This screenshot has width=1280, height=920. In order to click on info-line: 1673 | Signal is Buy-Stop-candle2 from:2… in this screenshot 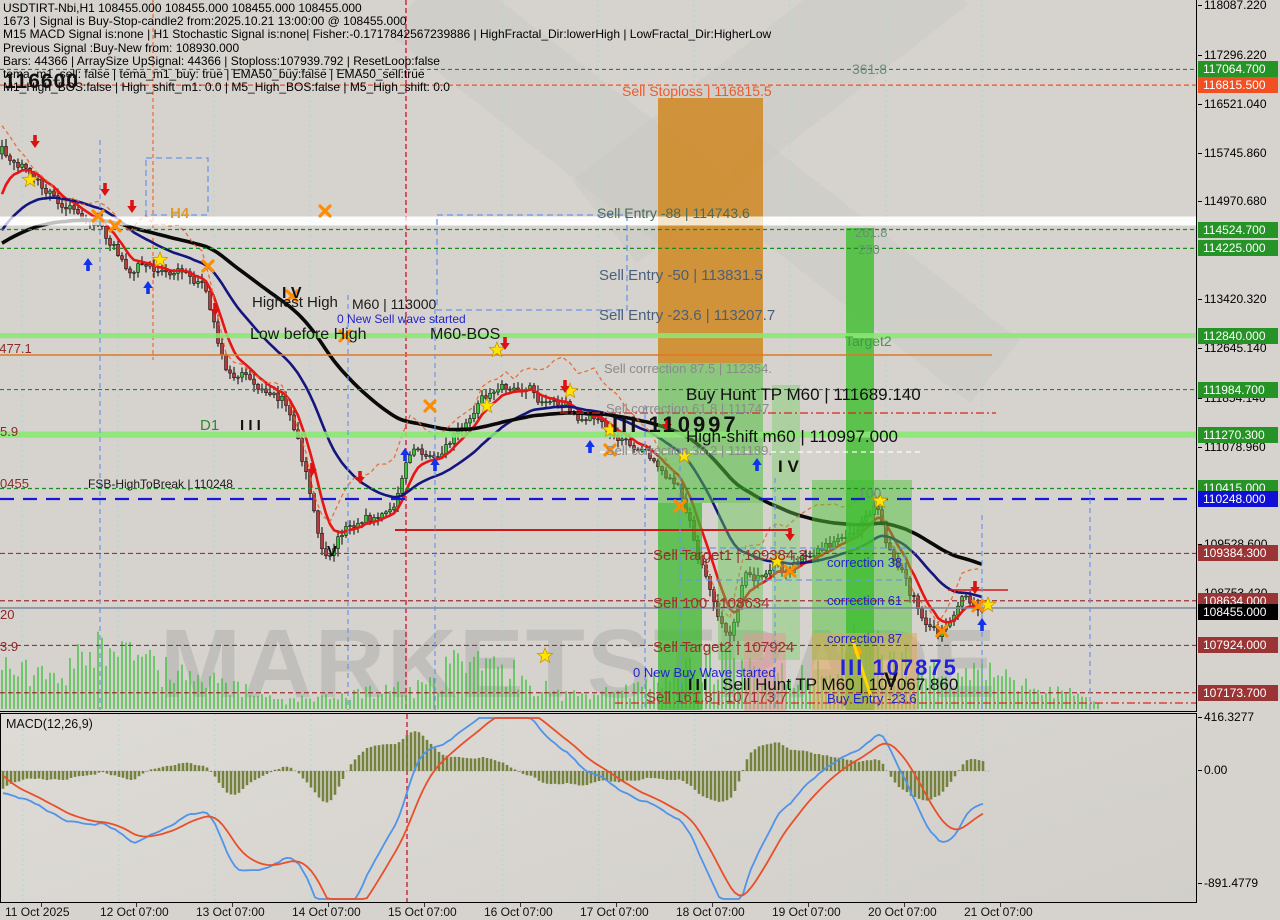, I will do `click(205, 21)`.